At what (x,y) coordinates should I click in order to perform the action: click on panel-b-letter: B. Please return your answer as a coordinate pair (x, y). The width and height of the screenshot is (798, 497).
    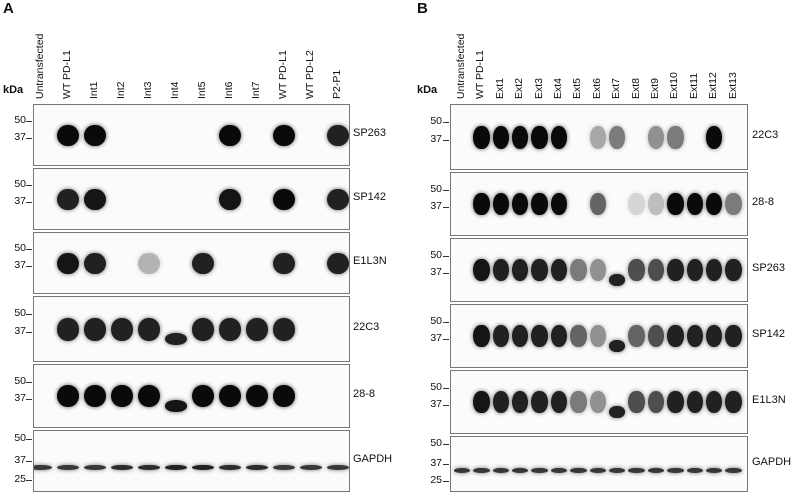
    Looking at the image, I should click on (422, 8).